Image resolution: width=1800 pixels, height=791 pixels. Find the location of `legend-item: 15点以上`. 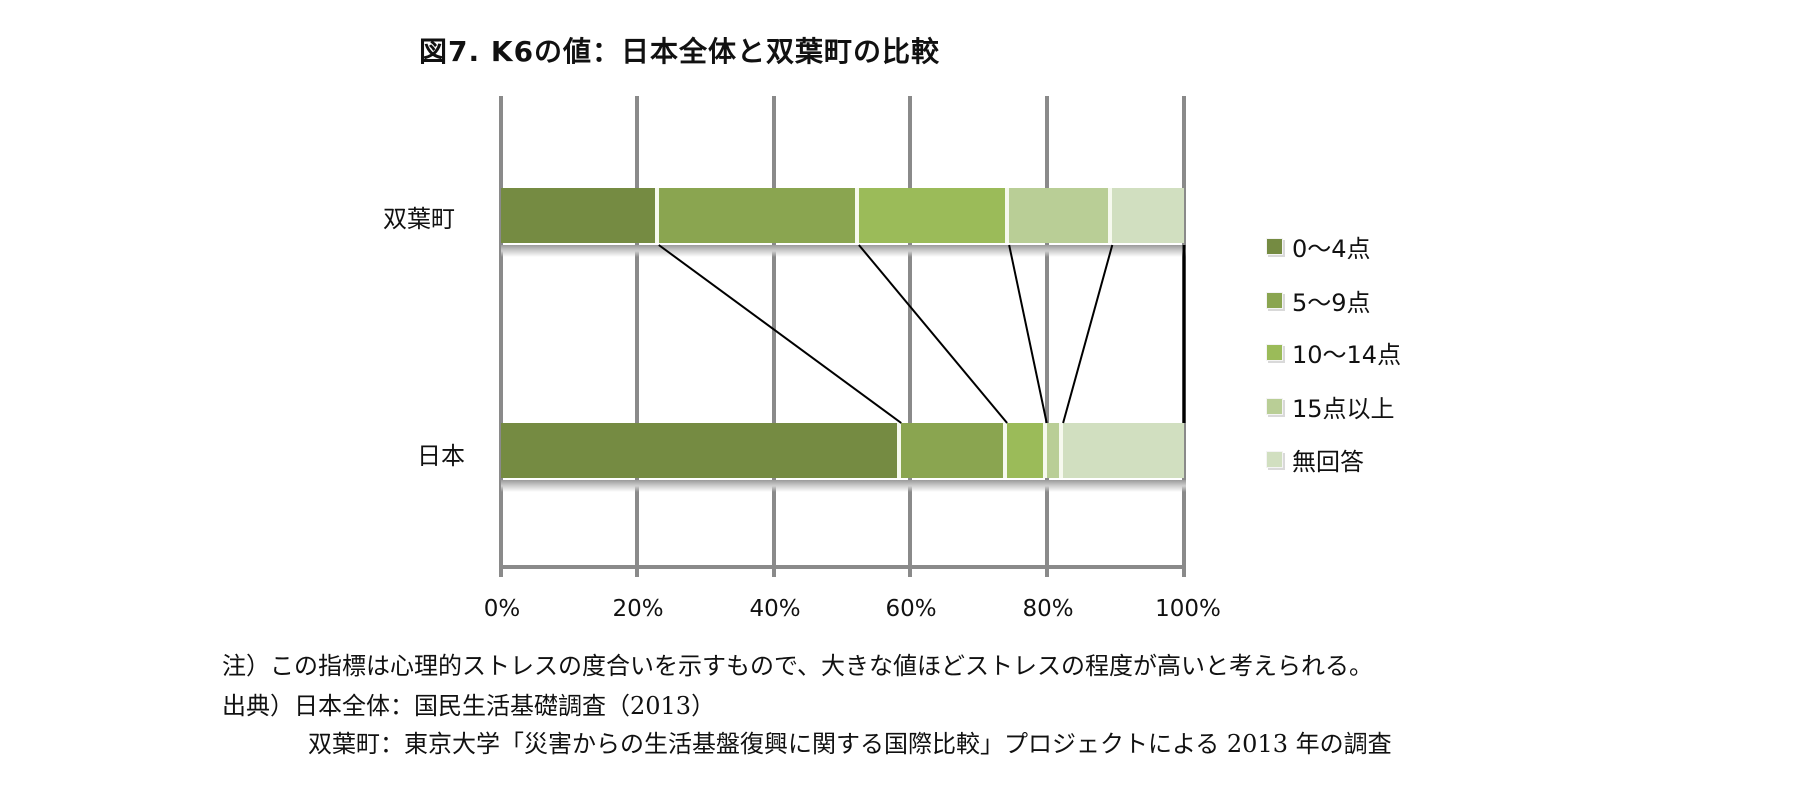

legend-item: 15点以上 is located at coordinates (1330, 406).